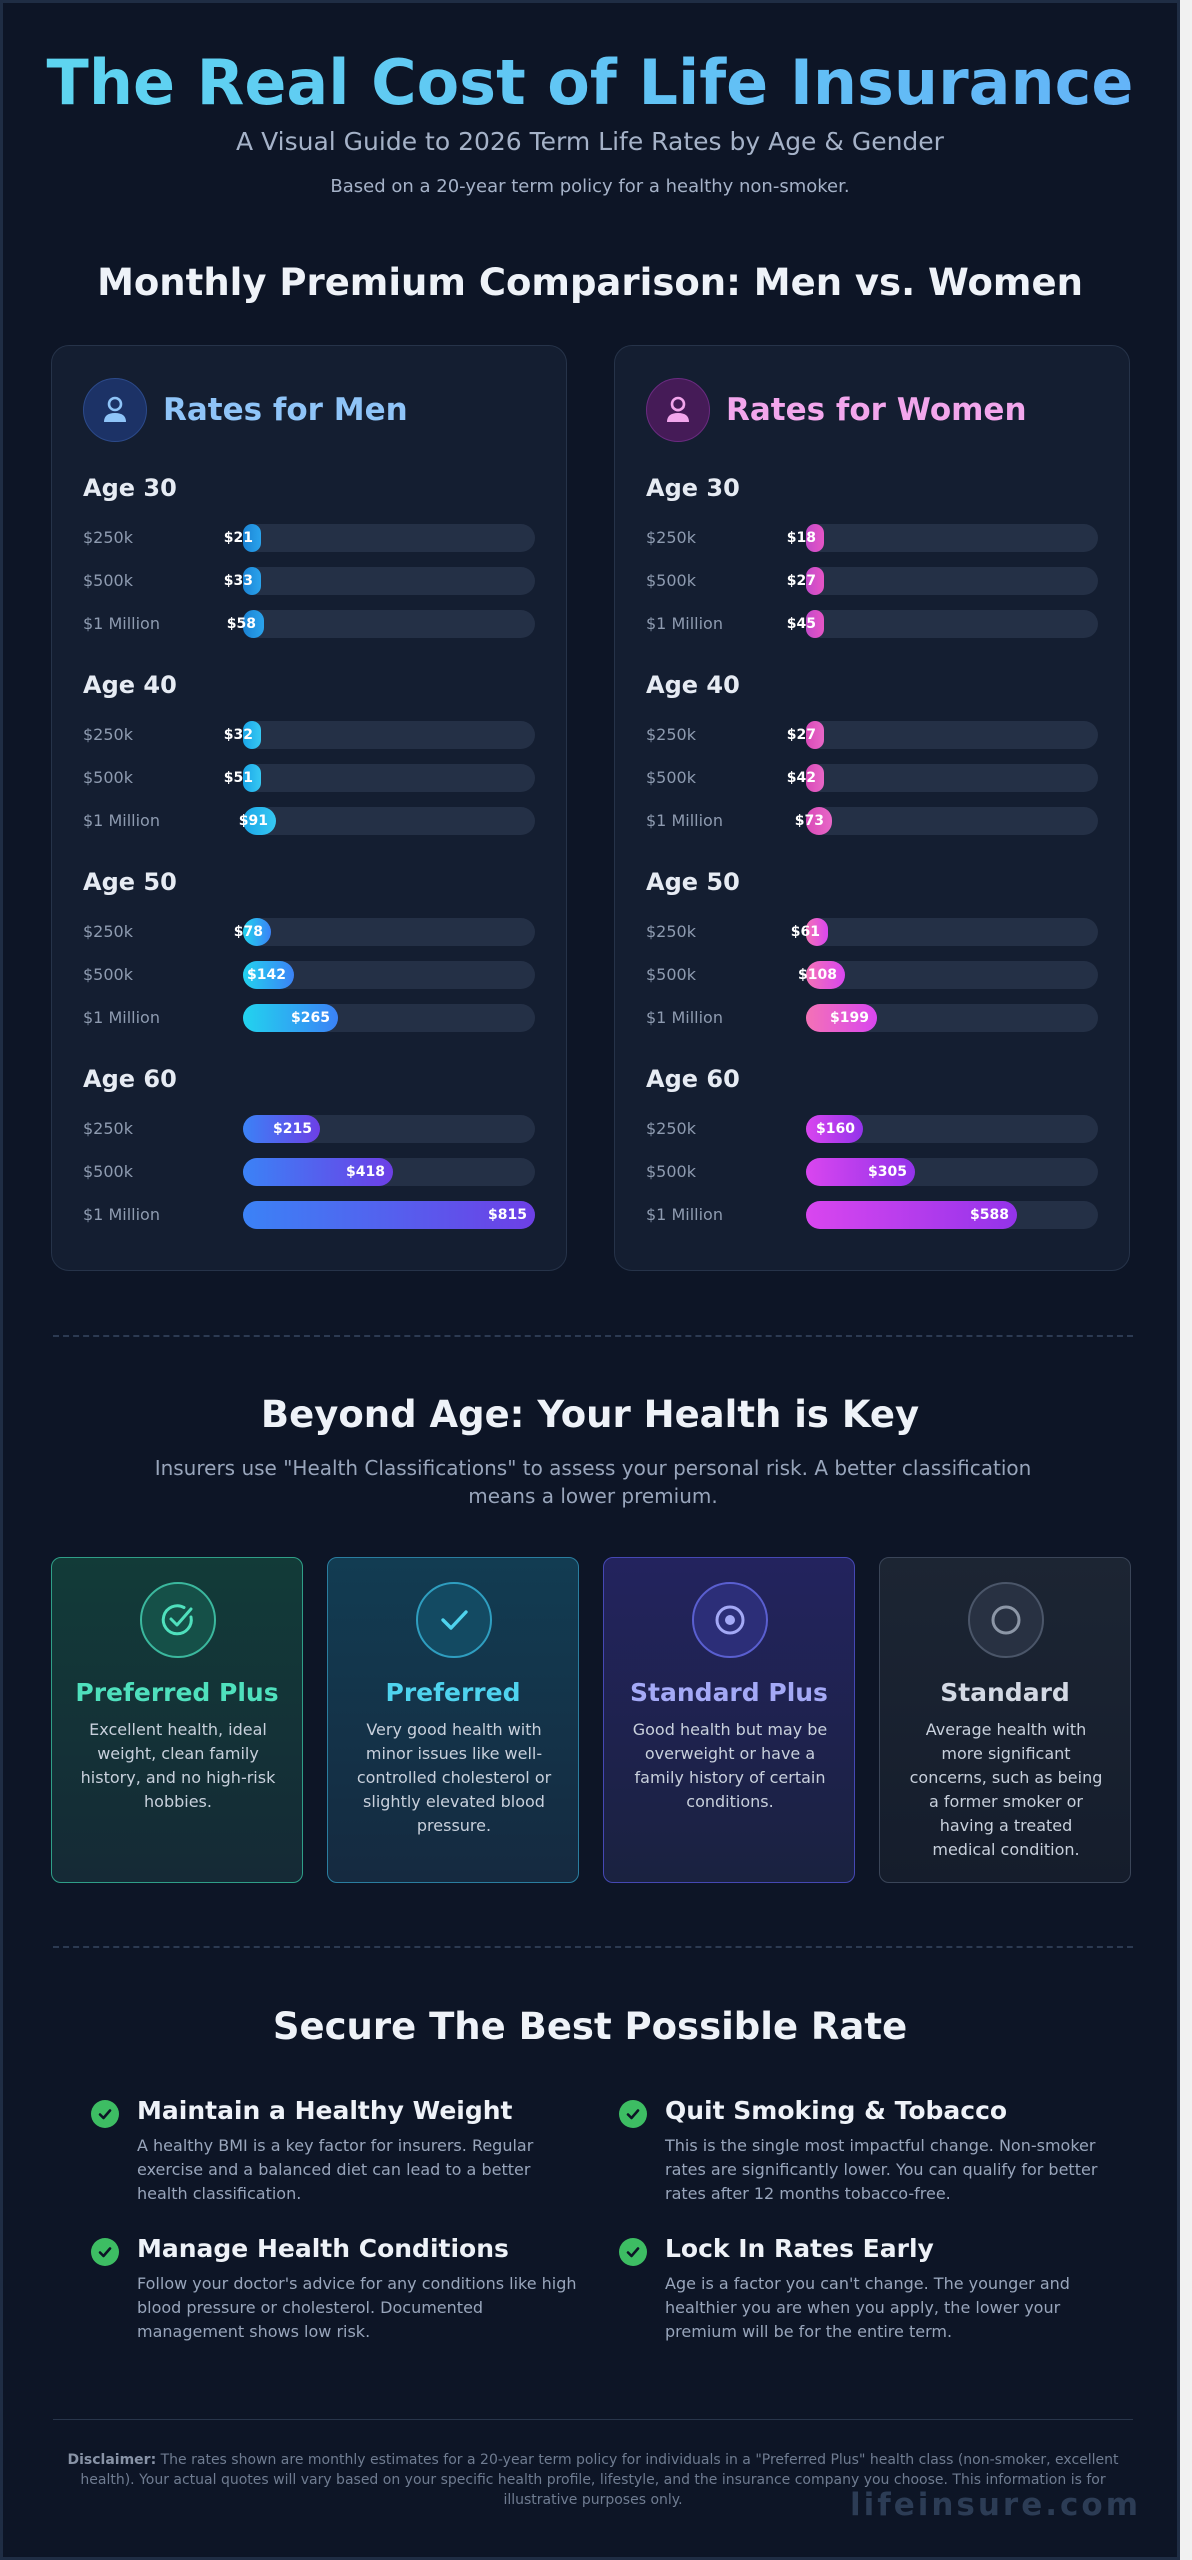 The width and height of the screenshot is (1192, 2560). What do you see at coordinates (849, 1018) in the screenshot?
I see `rate-bar-value: $199` at bounding box center [849, 1018].